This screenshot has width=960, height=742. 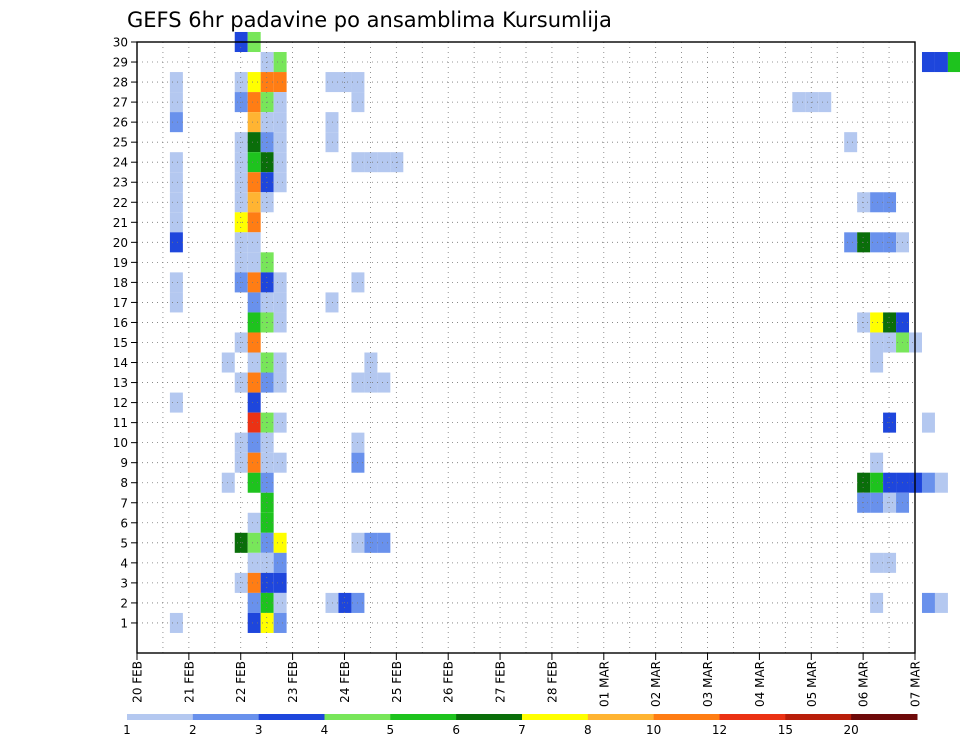 What do you see at coordinates (124, 483) in the screenshot?
I see `y-tick-label: 8` at bounding box center [124, 483].